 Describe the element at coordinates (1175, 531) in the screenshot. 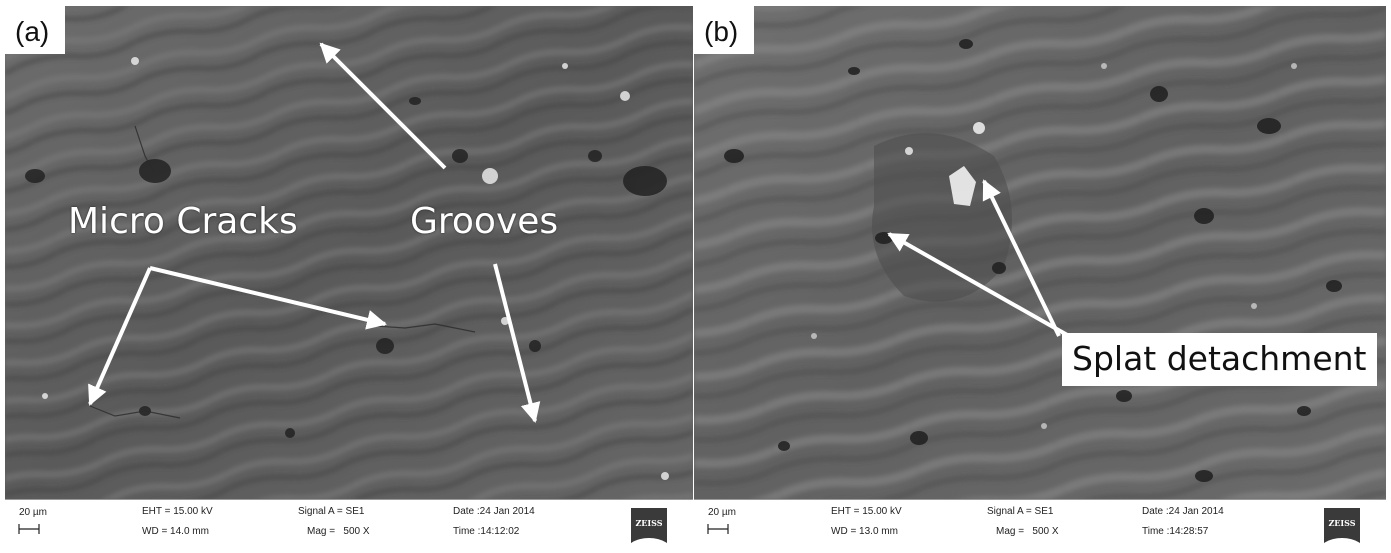

I see `time-value: Time :14:28:57` at that location.